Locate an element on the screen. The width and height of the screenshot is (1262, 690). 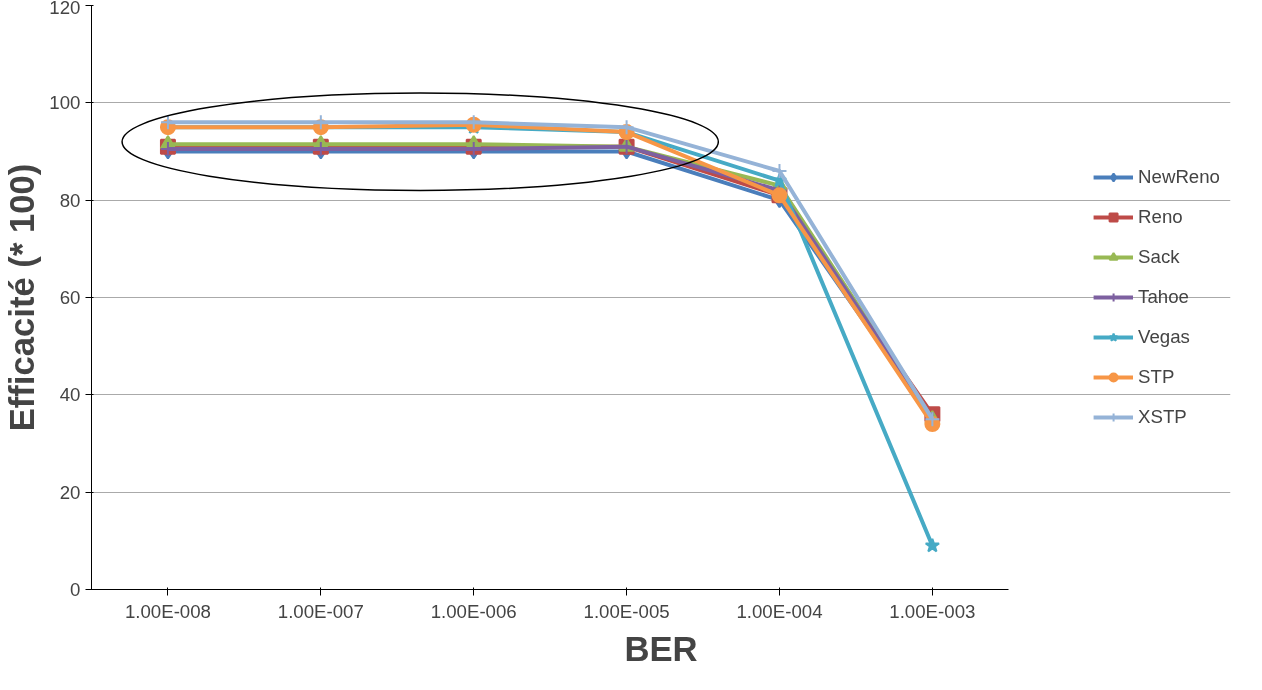
y-tick-label: 40 is located at coordinates (70, 395).